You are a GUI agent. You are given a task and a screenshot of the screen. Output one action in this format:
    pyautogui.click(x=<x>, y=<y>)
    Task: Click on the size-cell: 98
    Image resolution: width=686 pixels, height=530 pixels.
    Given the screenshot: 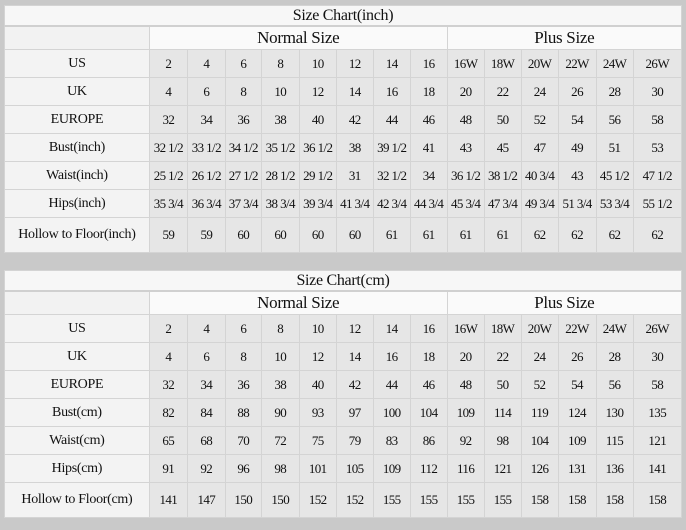 What is the action you would take?
    pyautogui.click(x=502, y=440)
    